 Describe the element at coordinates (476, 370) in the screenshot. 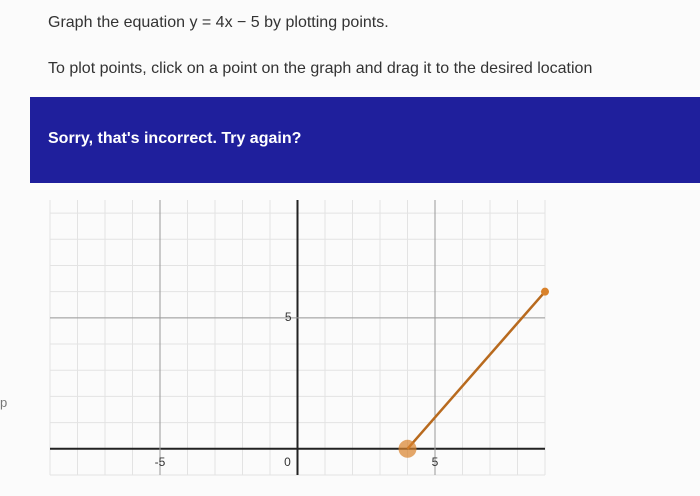

I see `plotted-line` at that location.